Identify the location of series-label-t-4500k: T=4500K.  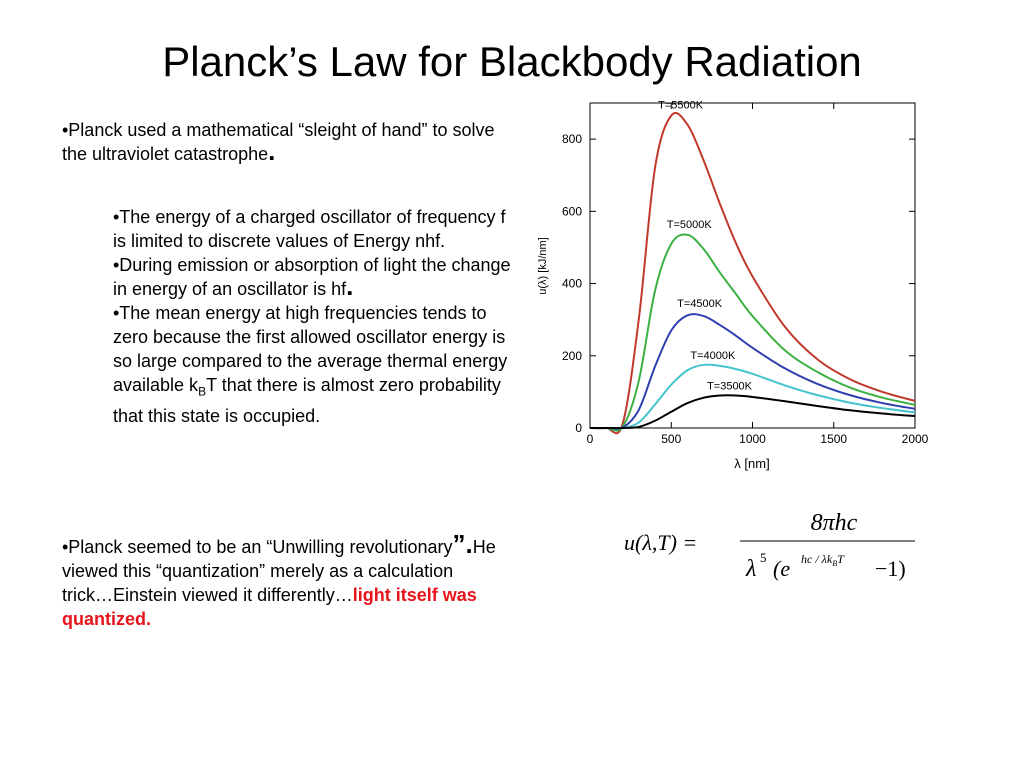
(700, 304).